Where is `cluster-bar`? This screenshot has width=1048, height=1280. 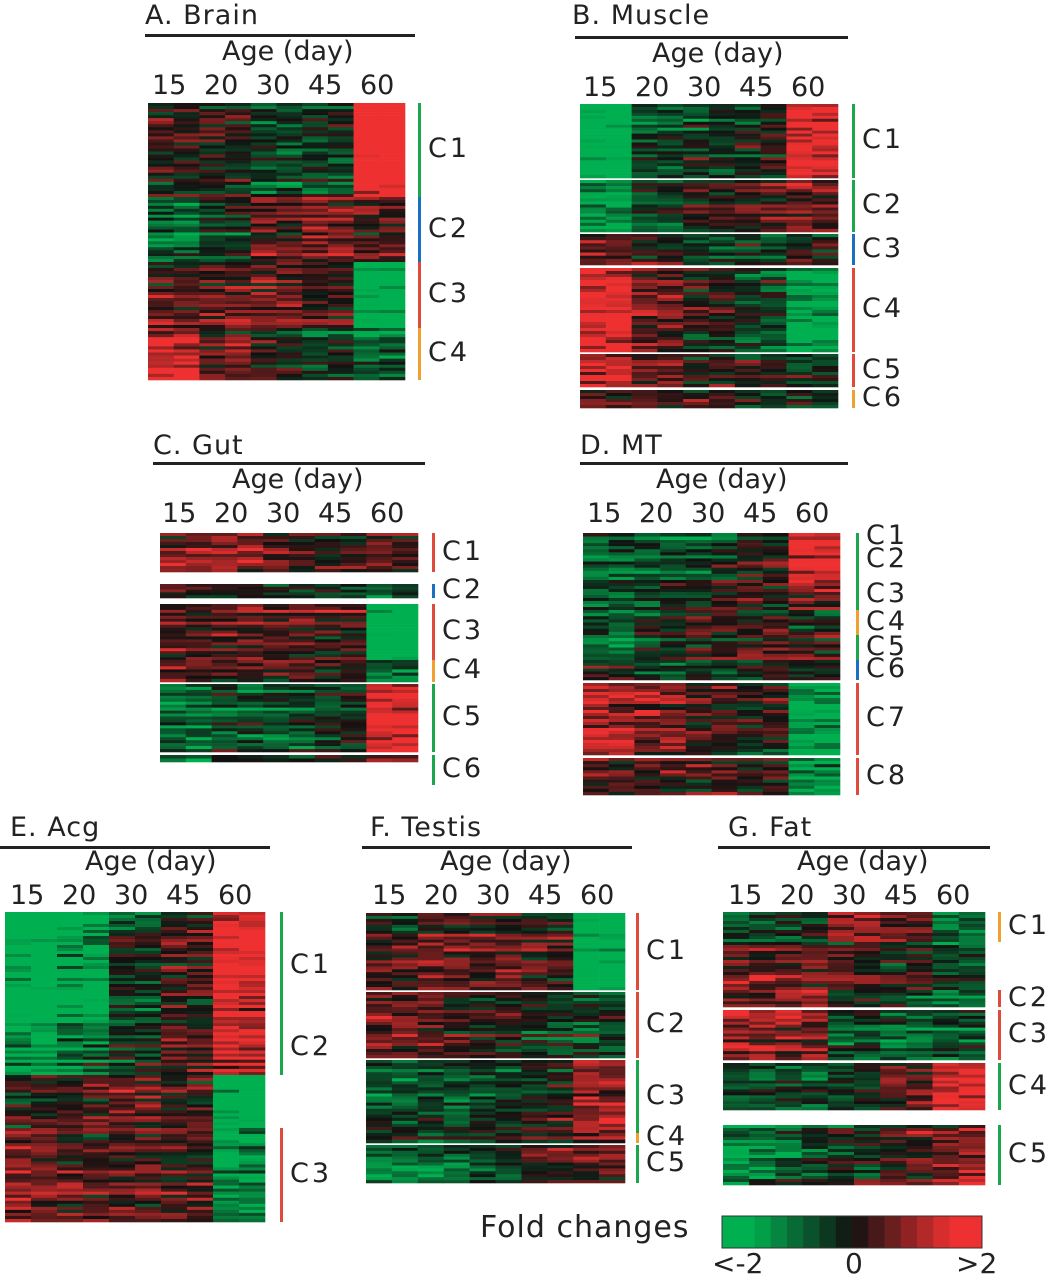 cluster-bar is located at coordinates (281, 1047).